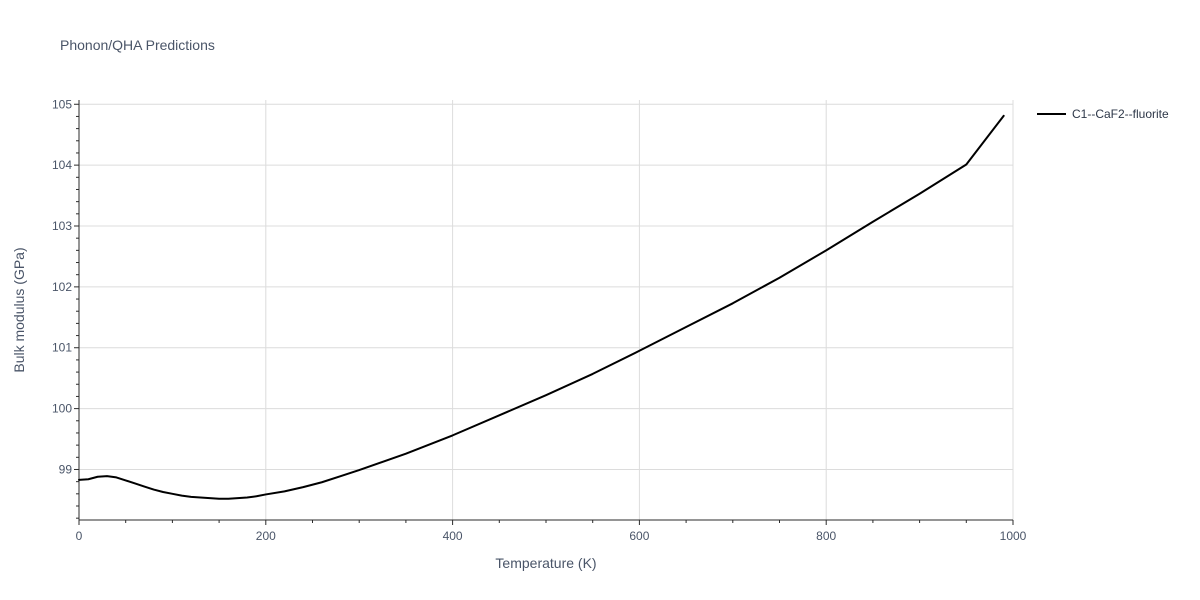 This screenshot has height=600, width=1200. I want to click on x-axis-title: Temperature (K), so click(545, 563).